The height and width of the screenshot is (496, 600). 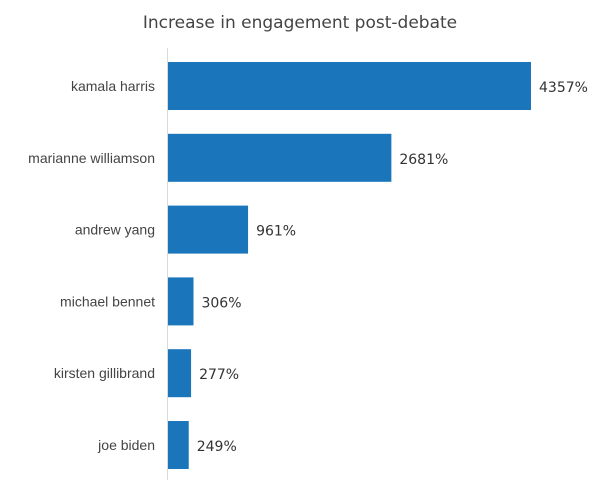 What do you see at coordinates (107, 301) in the screenshot?
I see `category-label: michael bennet` at bounding box center [107, 301].